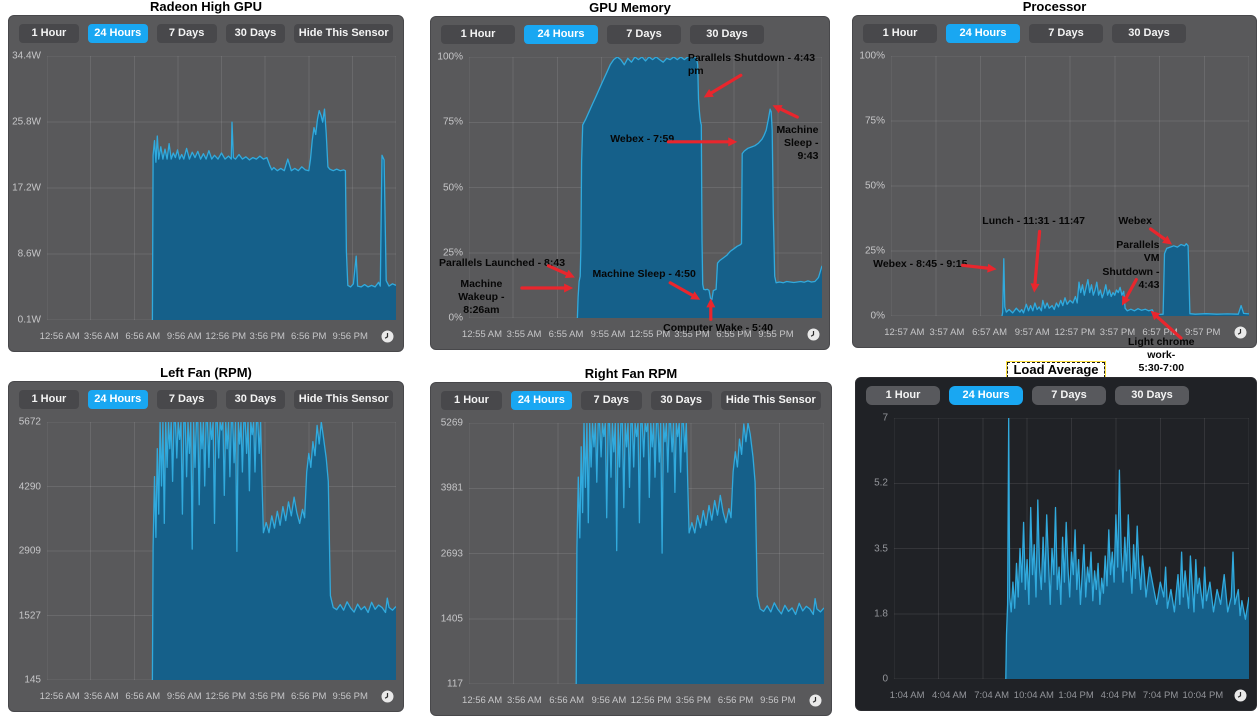 The width and height of the screenshot is (1257, 718). I want to click on y-axis-tick: 7, so click(885, 418).